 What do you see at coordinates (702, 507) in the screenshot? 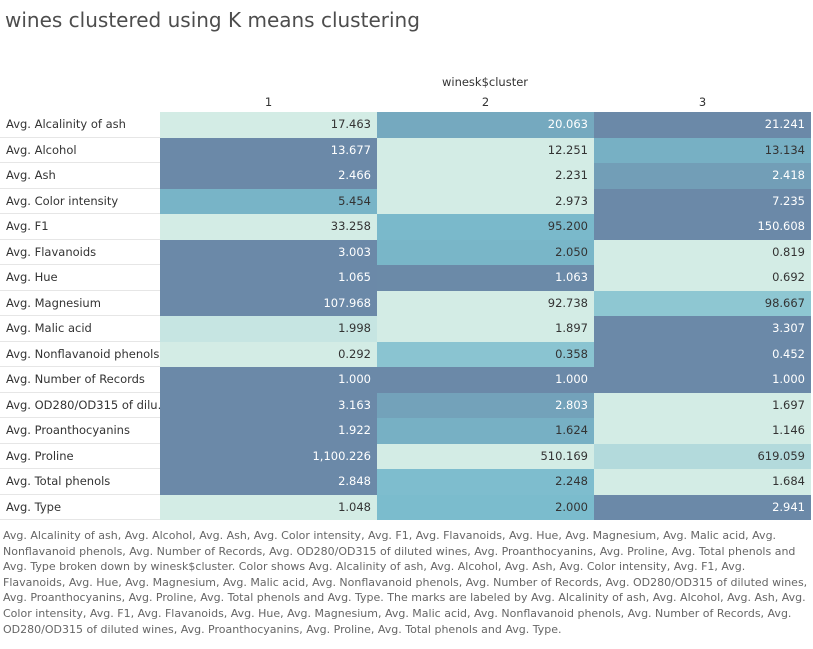
I see `heatmap-cell: 2.941` at bounding box center [702, 507].